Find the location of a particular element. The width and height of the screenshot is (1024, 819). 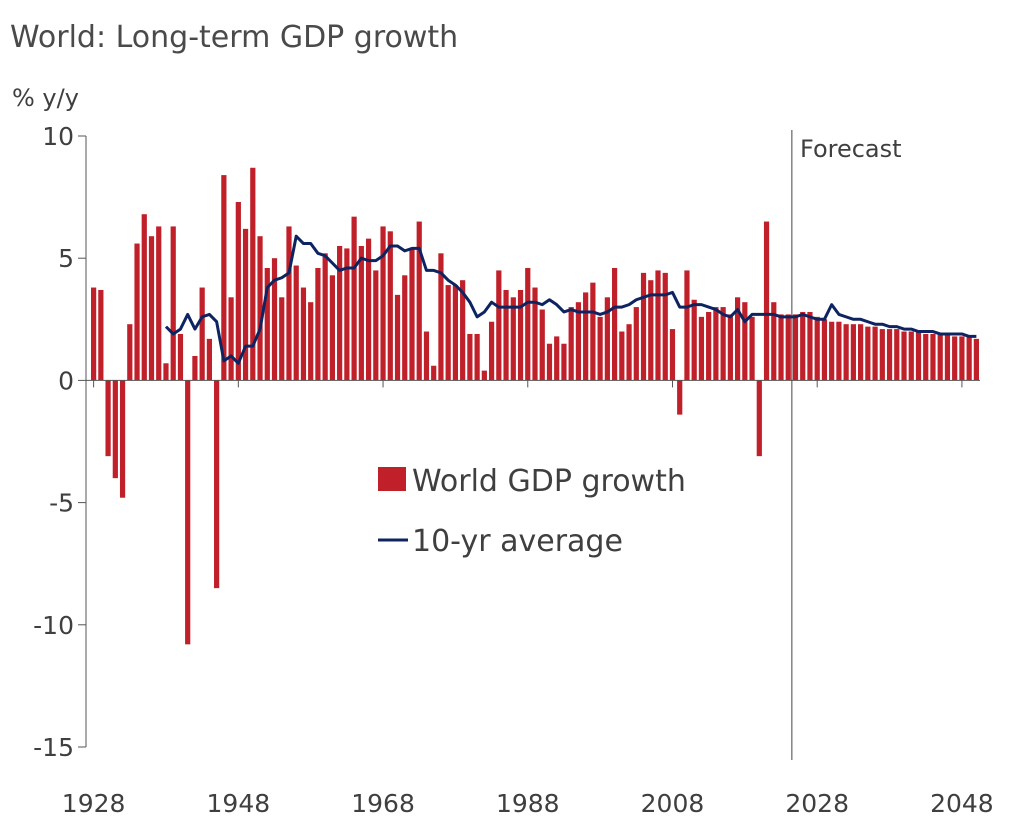

x-tick-label-1988: 1988 is located at coordinates (528, 803).